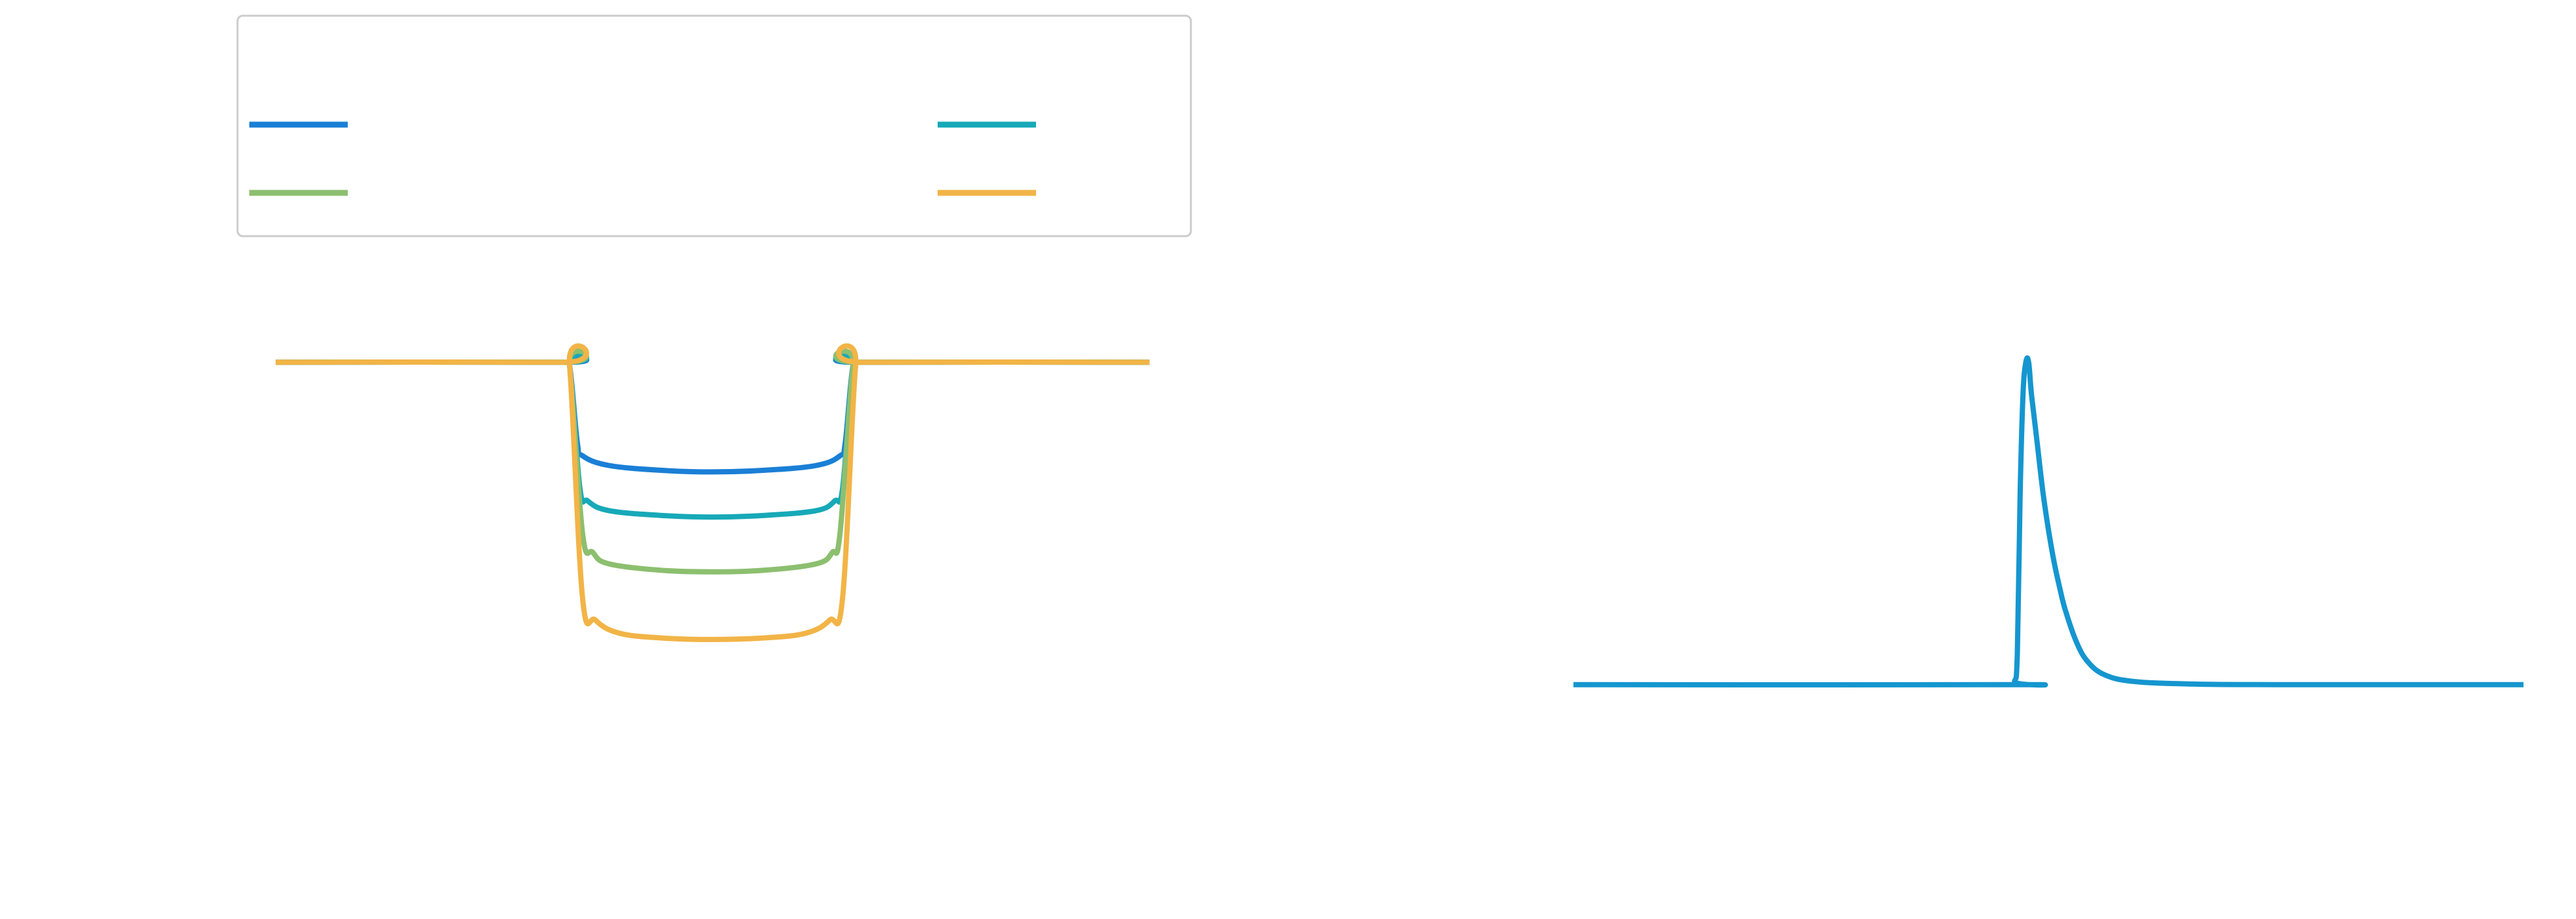 Image resolution: width=2576 pixels, height=919 pixels. I want to click on right-plot-area, so click(2048, 521).